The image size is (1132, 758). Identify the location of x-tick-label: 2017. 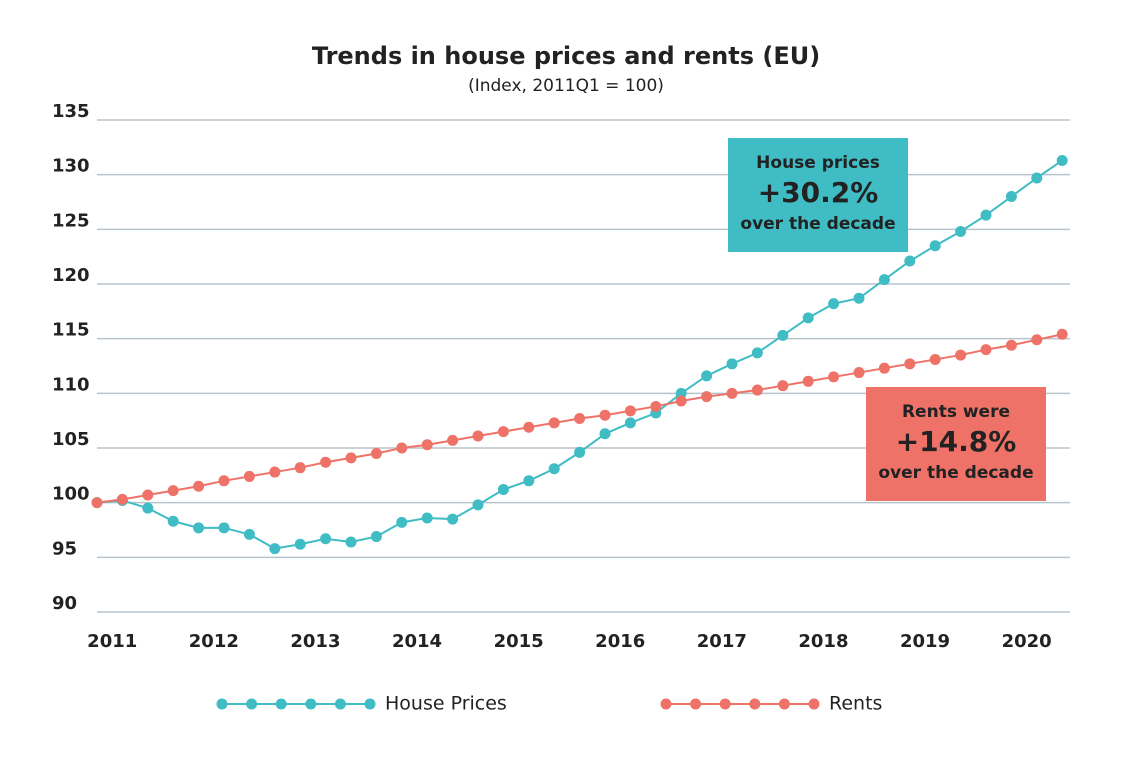
(722, 641).